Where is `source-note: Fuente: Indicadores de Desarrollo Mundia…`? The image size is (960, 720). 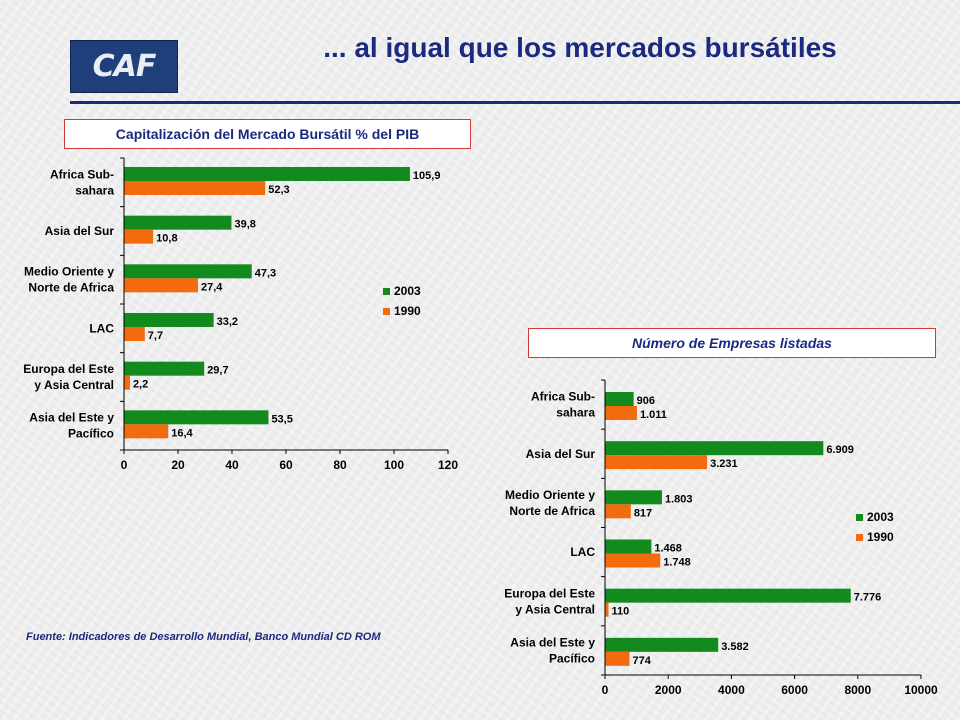
source-note: Fuente: Indicadores de Desarrollo Mundia… is located at coordinates (203, 637).